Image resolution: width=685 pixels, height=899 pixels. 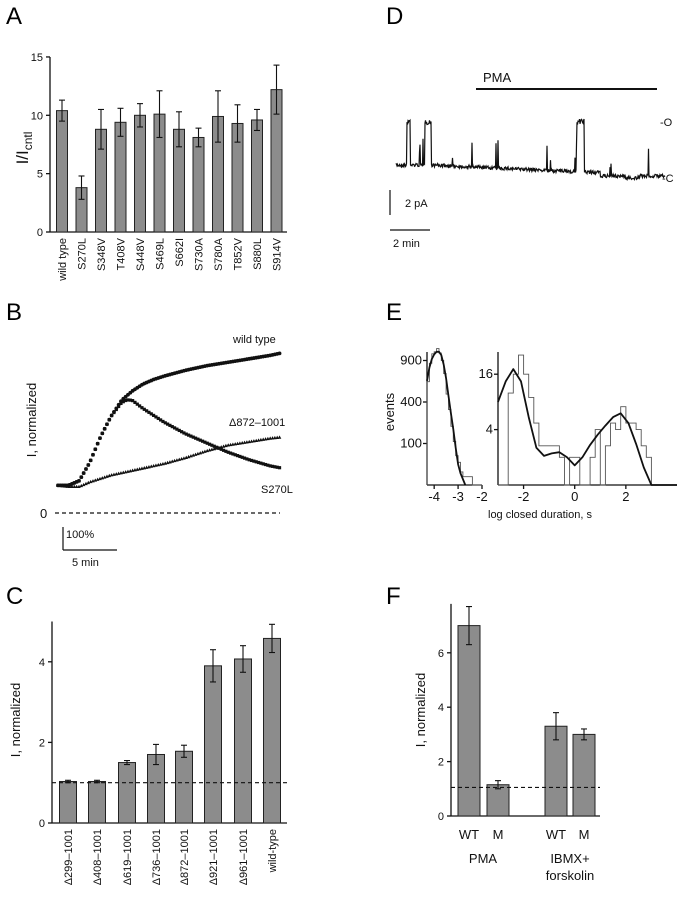 What do you see at coordinates (441, 708) in the screenshot?
I see `panel-f-y-tick-label: 4` at bounding box center [441, 708].